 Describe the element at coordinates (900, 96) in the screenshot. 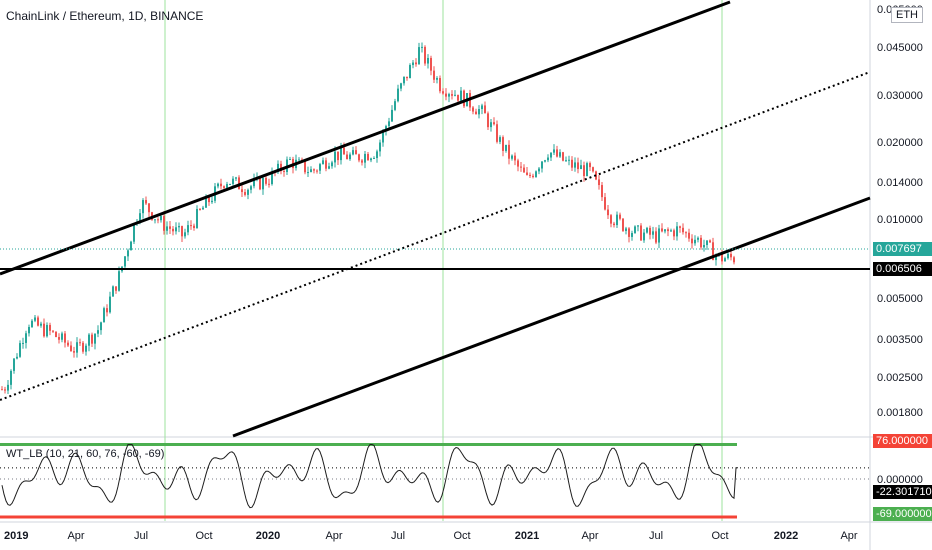

I see `price-tick-label: 0.030000` at that location.